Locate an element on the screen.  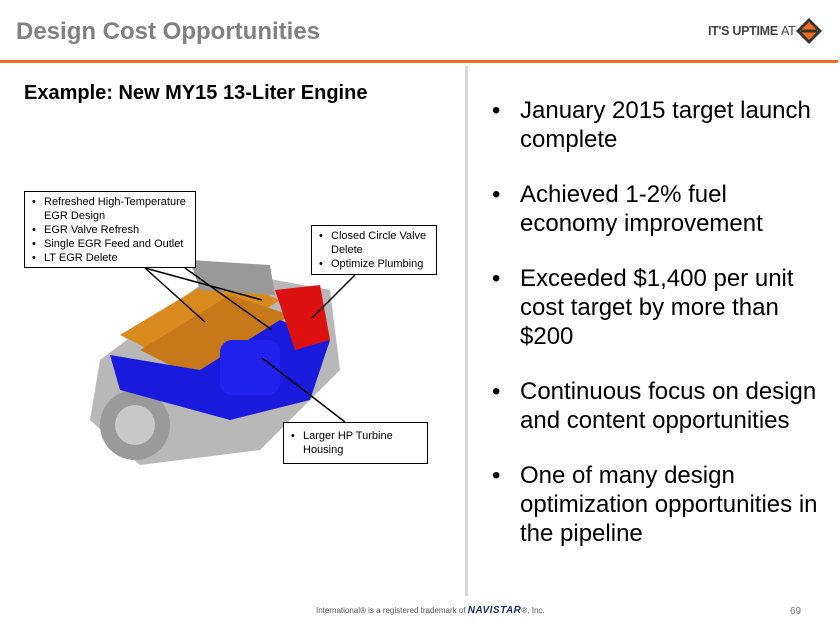
slide-title: Design Cost Opportunities is located at coordinates (168, 31).